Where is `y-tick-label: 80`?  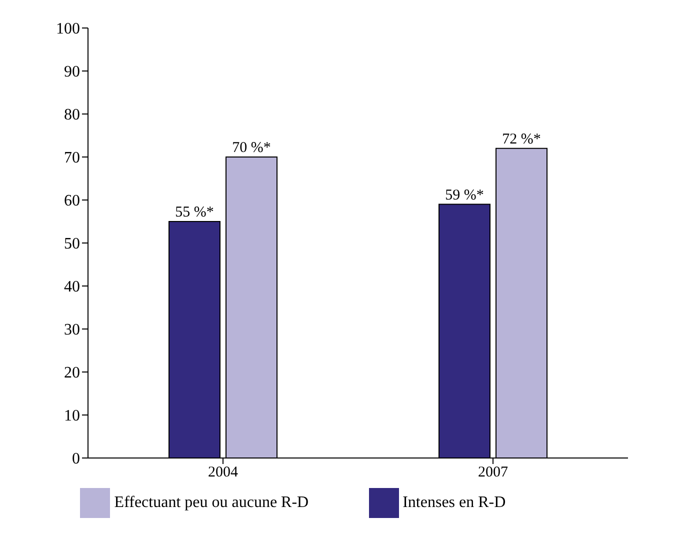
y-tick-label: 80 is located at coordinates (72, 115).